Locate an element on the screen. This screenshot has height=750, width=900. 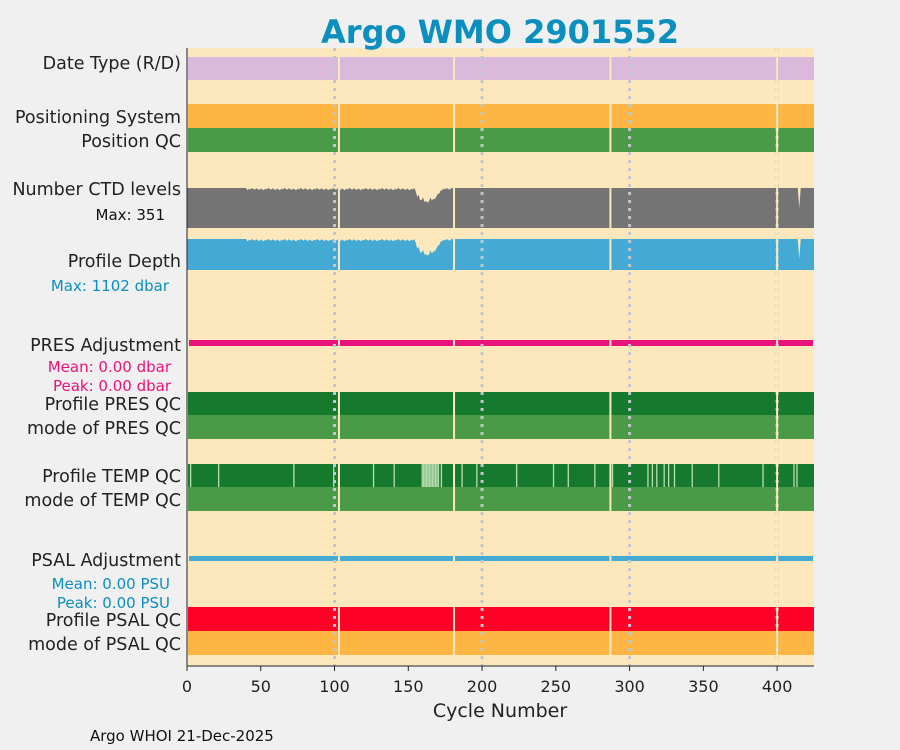
label-date-type: Date Type (R/D) is located at coordinates (112, 64).